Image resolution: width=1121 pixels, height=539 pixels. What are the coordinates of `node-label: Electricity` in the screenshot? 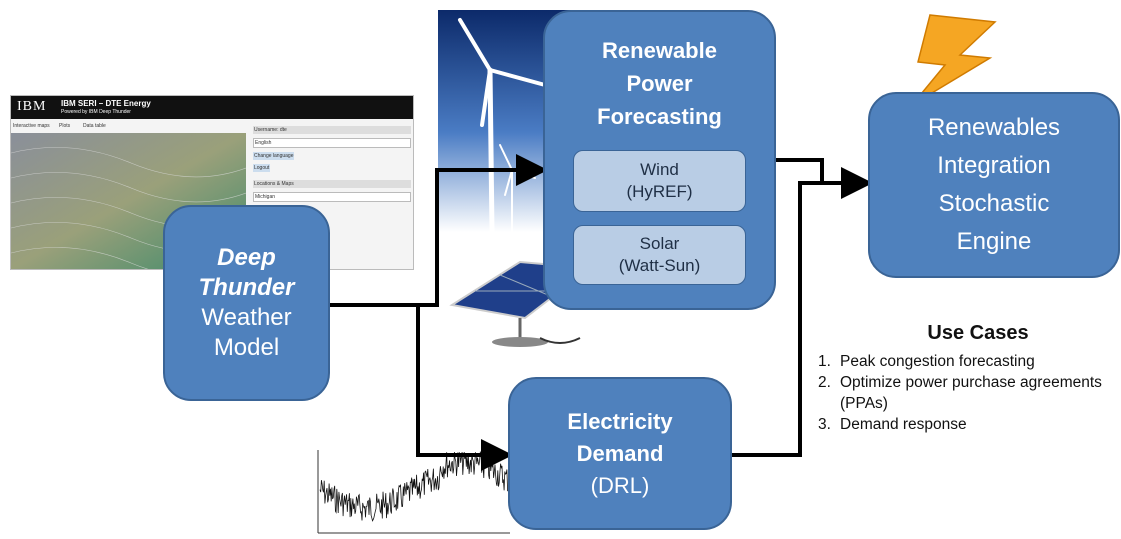 It's located at (620, 421).